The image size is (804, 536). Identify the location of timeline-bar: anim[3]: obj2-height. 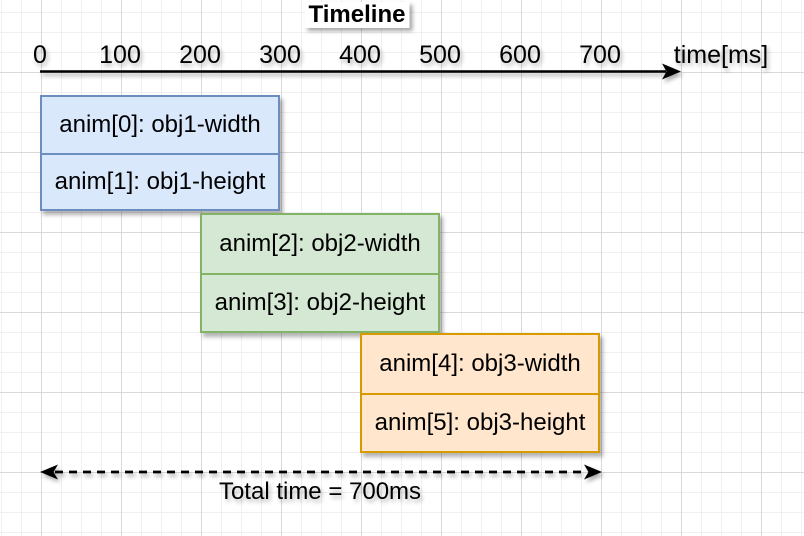
(320, 302).